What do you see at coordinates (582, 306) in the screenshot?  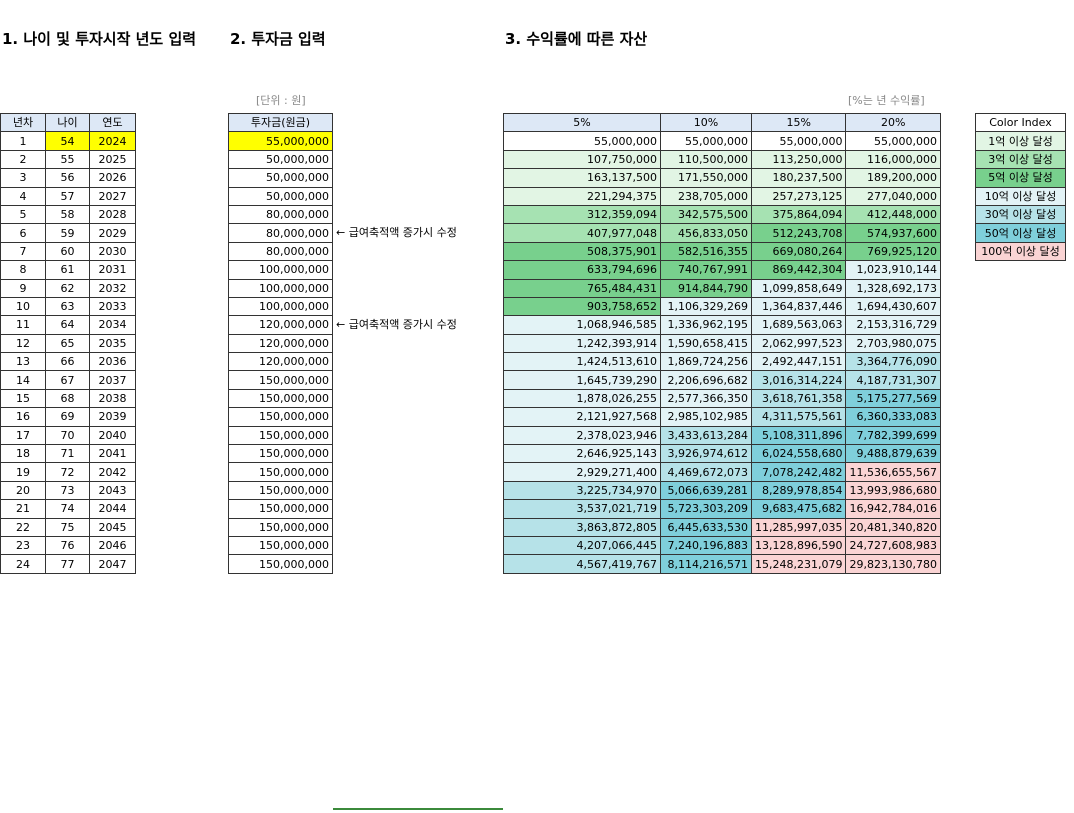 I see `asset-value-cell: 903,758,652` at bounding box center [582, 306].